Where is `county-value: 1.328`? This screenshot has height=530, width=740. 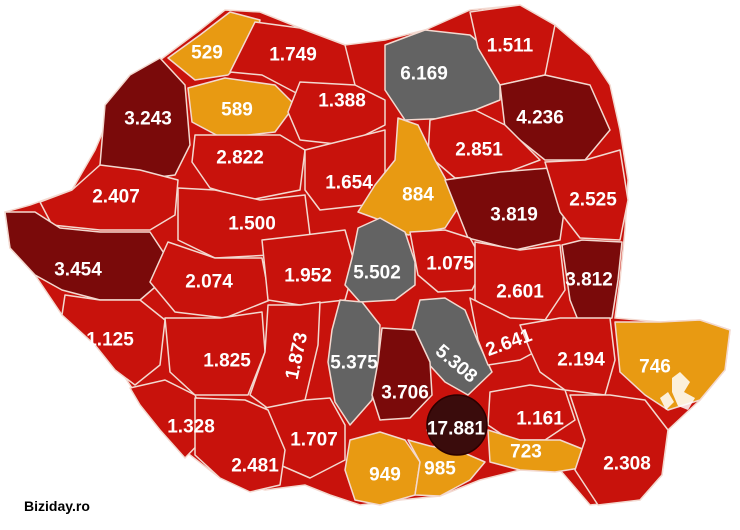
county-value: 1.328 is located at coordinates (191, 427).